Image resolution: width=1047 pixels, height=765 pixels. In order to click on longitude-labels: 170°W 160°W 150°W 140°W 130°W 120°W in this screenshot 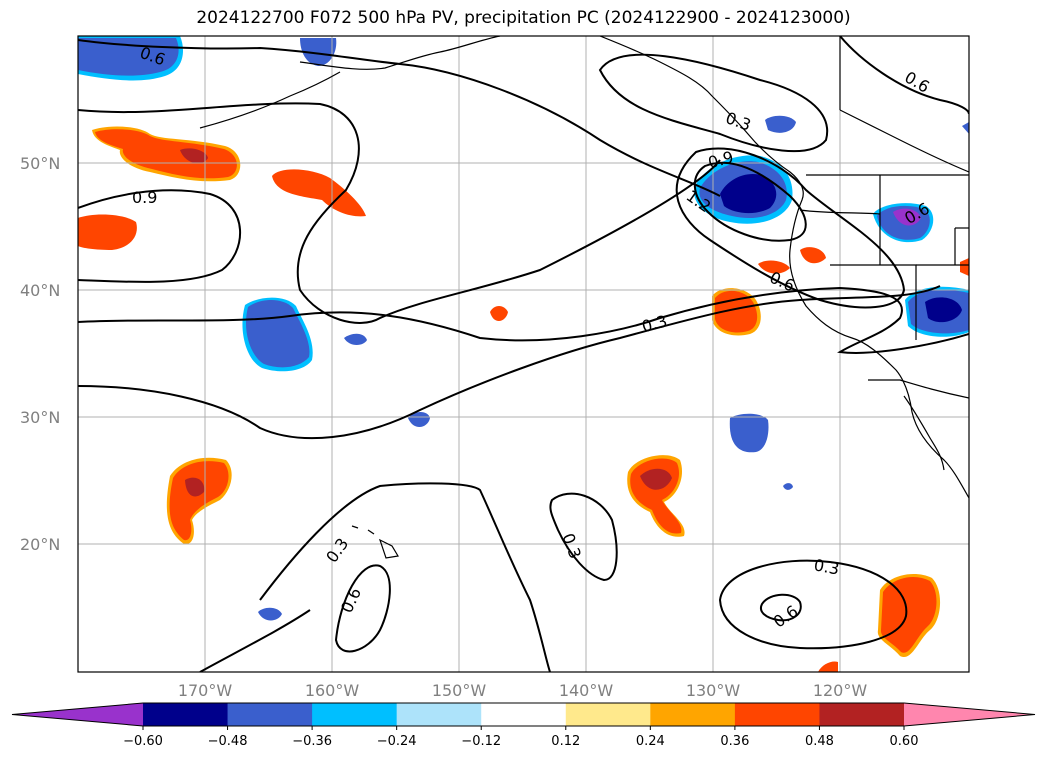, I will do `click(523, 690)`.